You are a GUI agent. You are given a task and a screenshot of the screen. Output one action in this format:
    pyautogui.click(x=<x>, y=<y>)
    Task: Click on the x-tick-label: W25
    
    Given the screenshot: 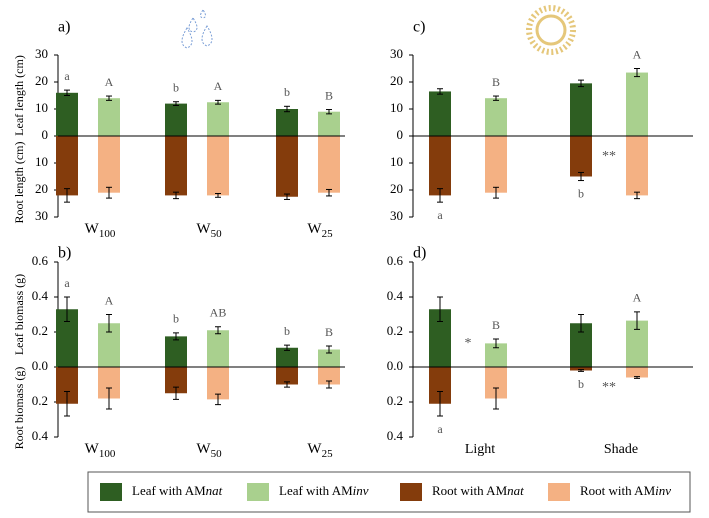 What is the action you would take?
    pyautogui.click(x=320, y=450)
    